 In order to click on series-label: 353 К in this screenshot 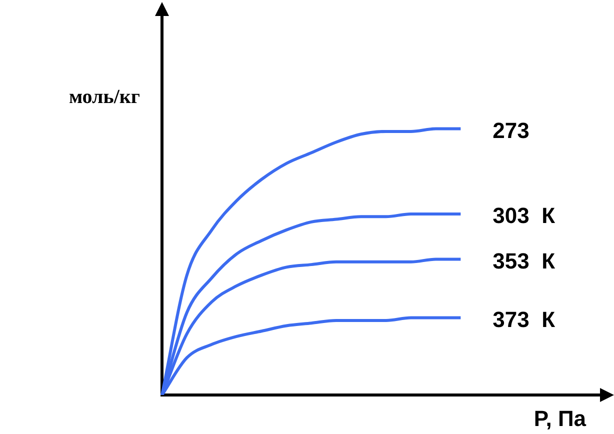, I will do `click(524, 261)`.